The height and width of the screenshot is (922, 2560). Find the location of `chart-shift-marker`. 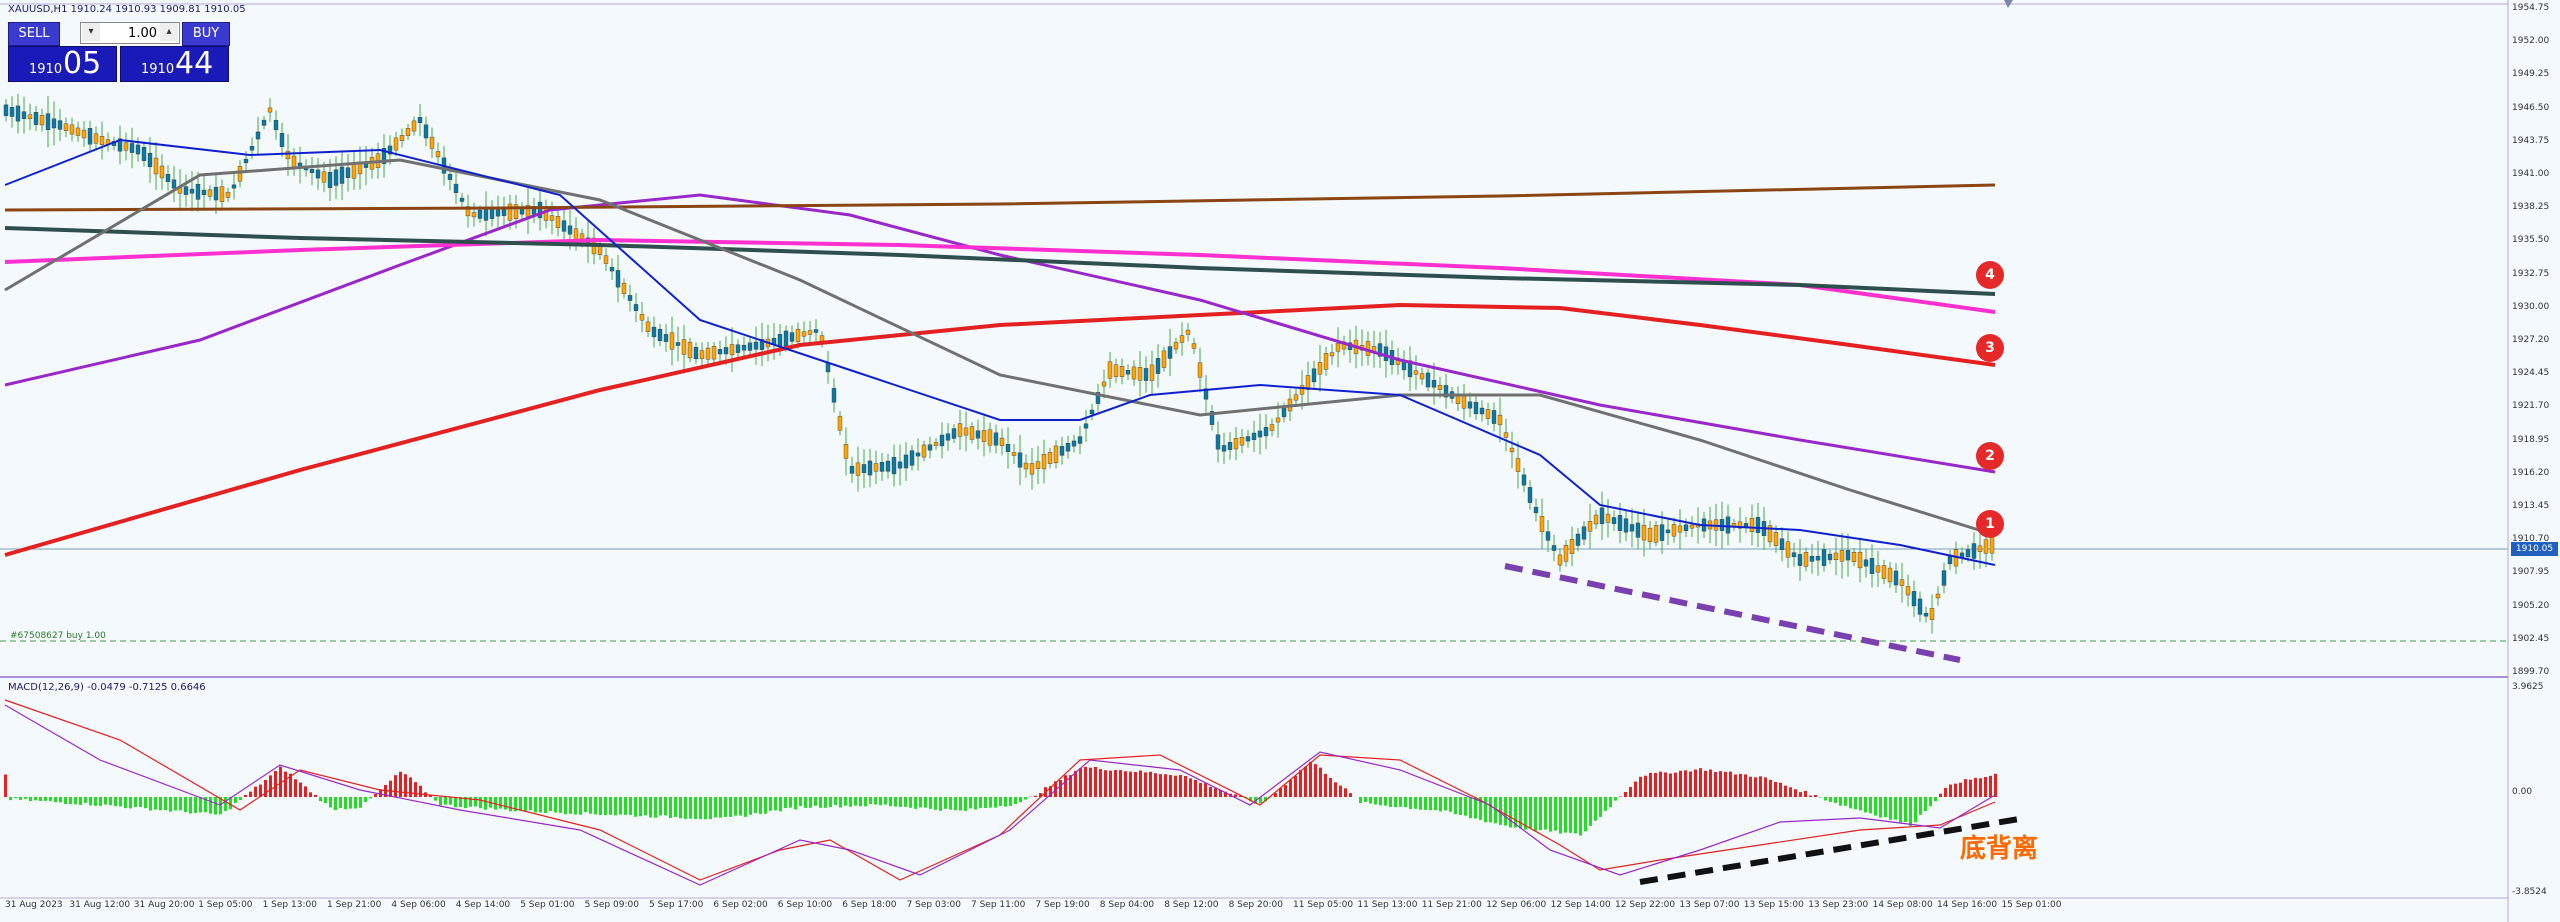

chart-shift-marker is located at coordinates (2008, 4).